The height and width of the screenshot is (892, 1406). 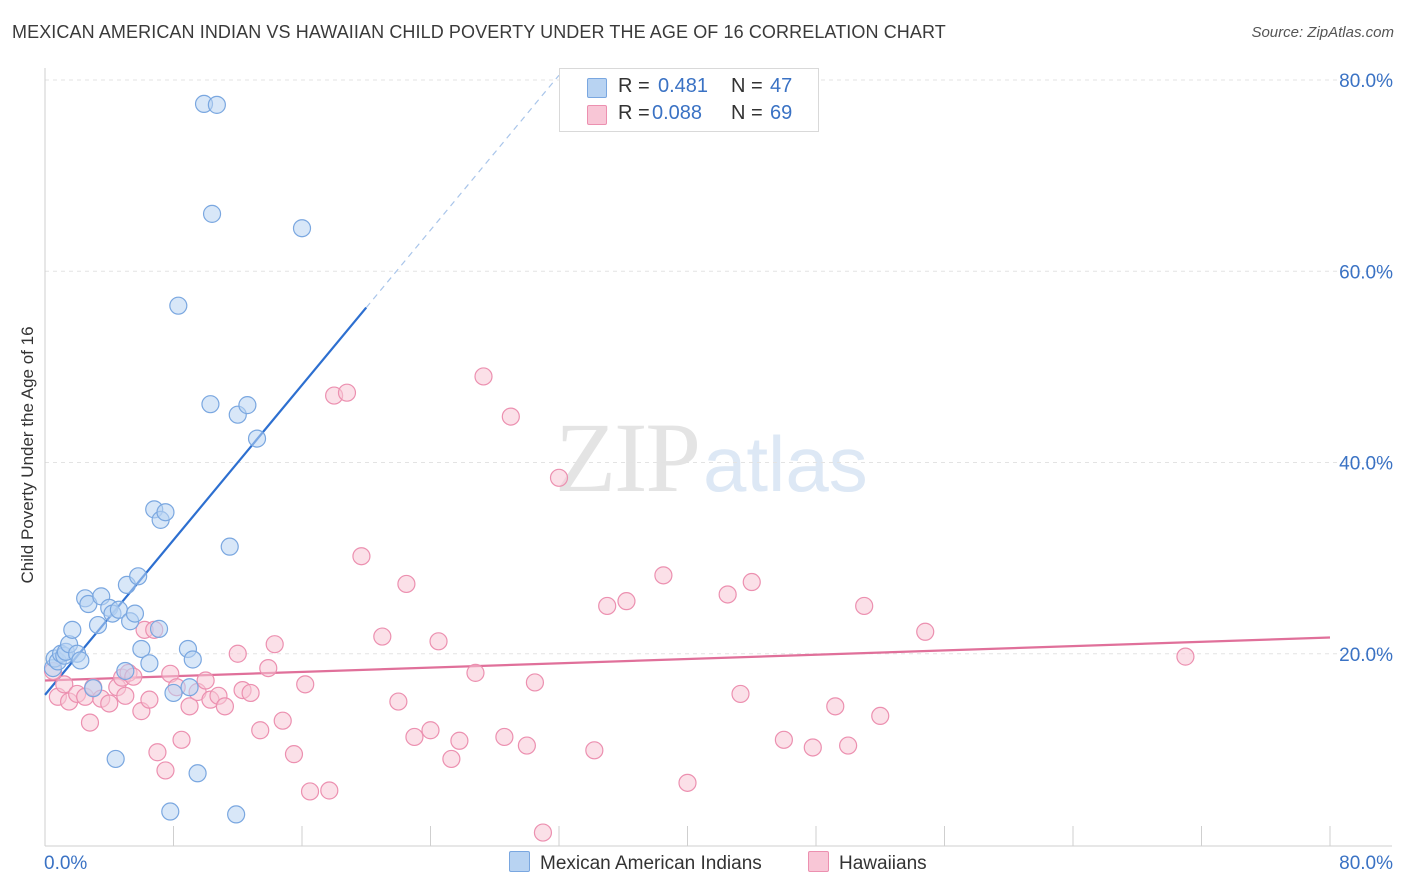 I want to click on bottom-legend-item-mexican: Mexican American Indians, so click(x=635, y=863).